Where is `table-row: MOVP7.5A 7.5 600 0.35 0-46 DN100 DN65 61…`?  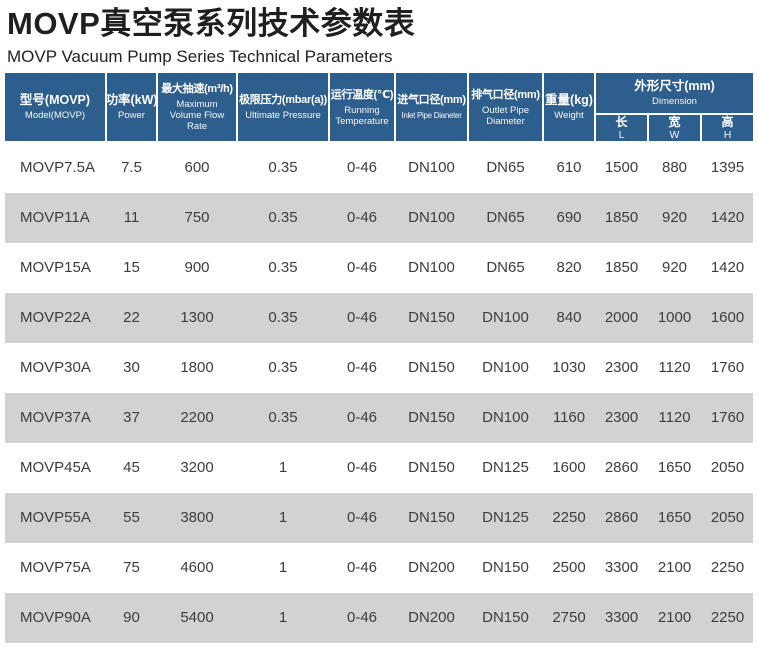 table-row: MOVP7.5A 7.5 600 0.35 0-46 DN100 DN65 61… is located at coordinates (379, 168).